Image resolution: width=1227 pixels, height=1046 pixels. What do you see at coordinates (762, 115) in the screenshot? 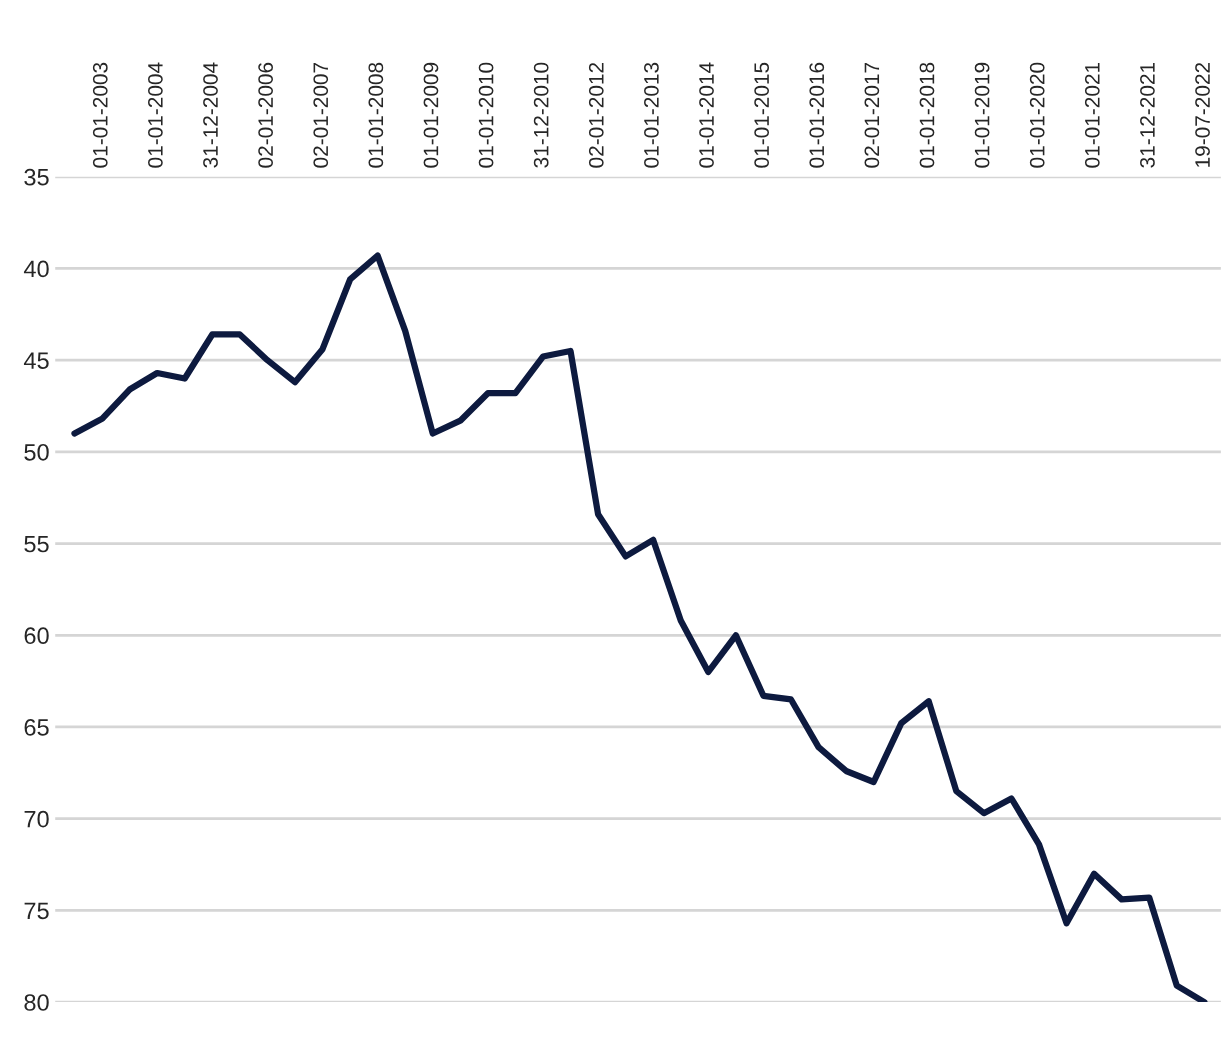
I see `x-tick-label: 01-01-2015` at bounding box center [762, 115].